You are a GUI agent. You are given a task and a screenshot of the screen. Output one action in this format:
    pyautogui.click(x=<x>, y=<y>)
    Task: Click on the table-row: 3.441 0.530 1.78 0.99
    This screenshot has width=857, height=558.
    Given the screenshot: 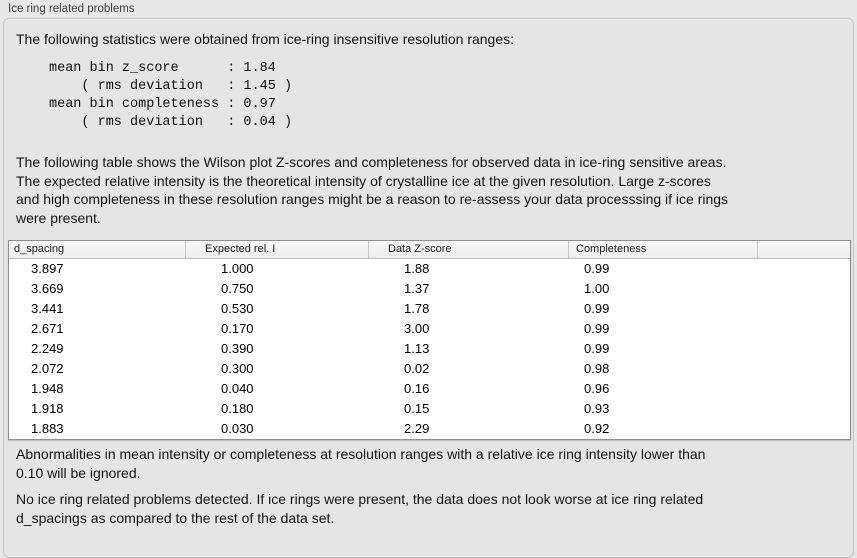 What is the action you would take?
    pyautogui.click(x=429, y=309)
    